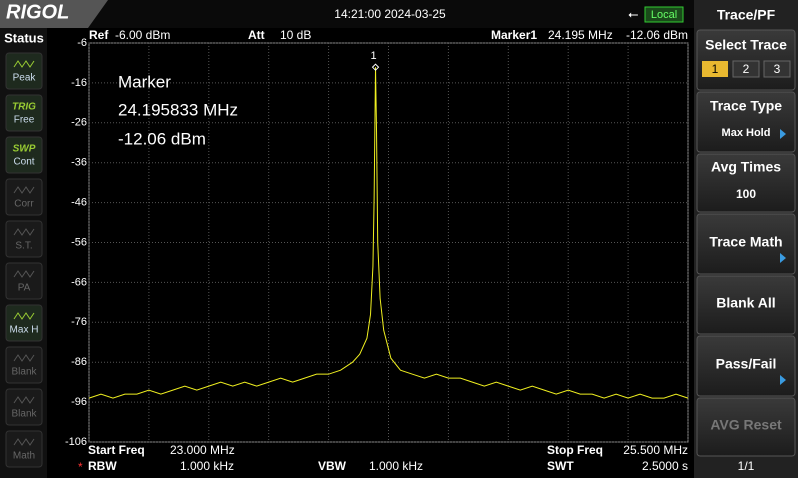  What do you see at coordinates (24, 456) in the screenshot?
I see `status-label: Math` at bounding box center [24, 456].